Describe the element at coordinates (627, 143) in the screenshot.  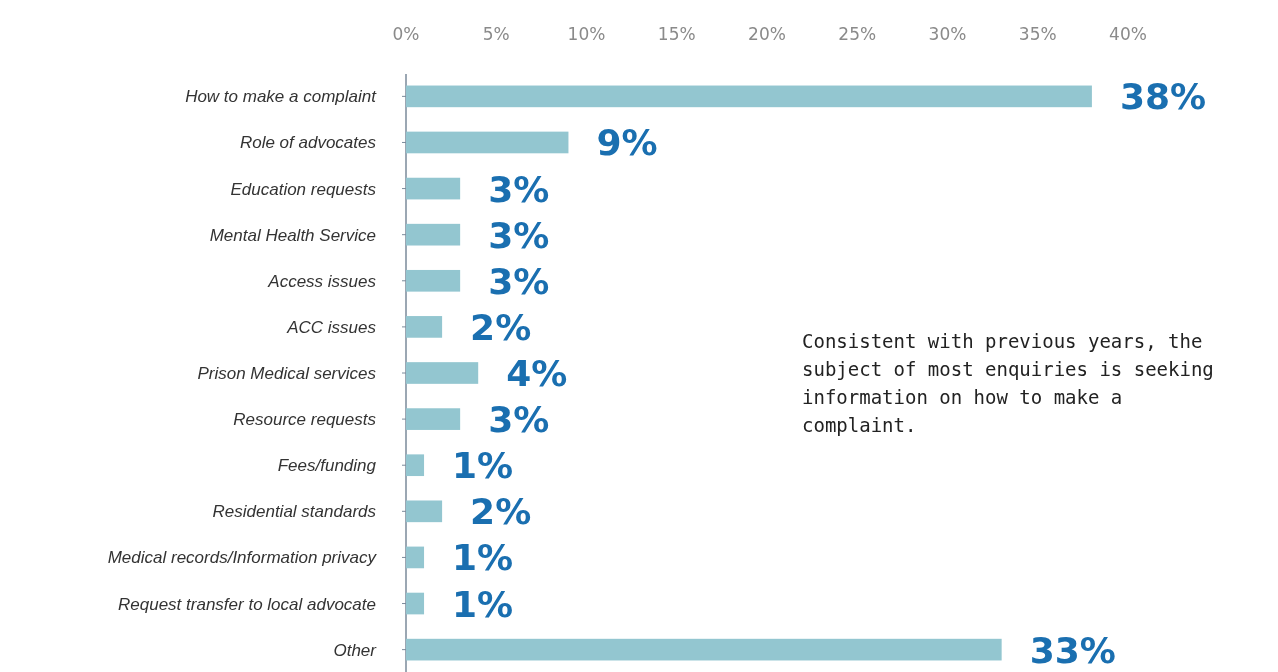
I see `data-label: 9%` at that location.